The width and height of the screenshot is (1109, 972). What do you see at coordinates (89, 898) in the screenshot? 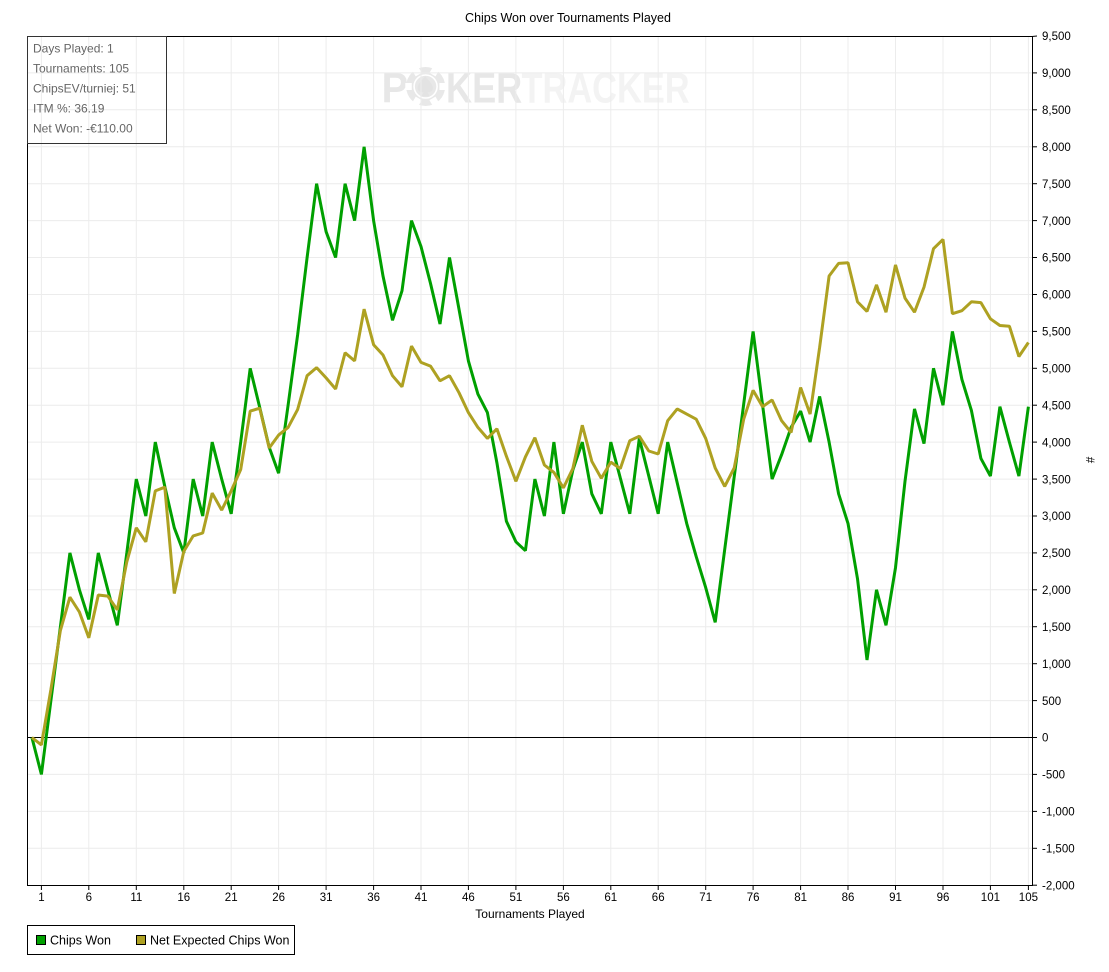
I see `svg-text: 6` at bounding box center [89, 898].